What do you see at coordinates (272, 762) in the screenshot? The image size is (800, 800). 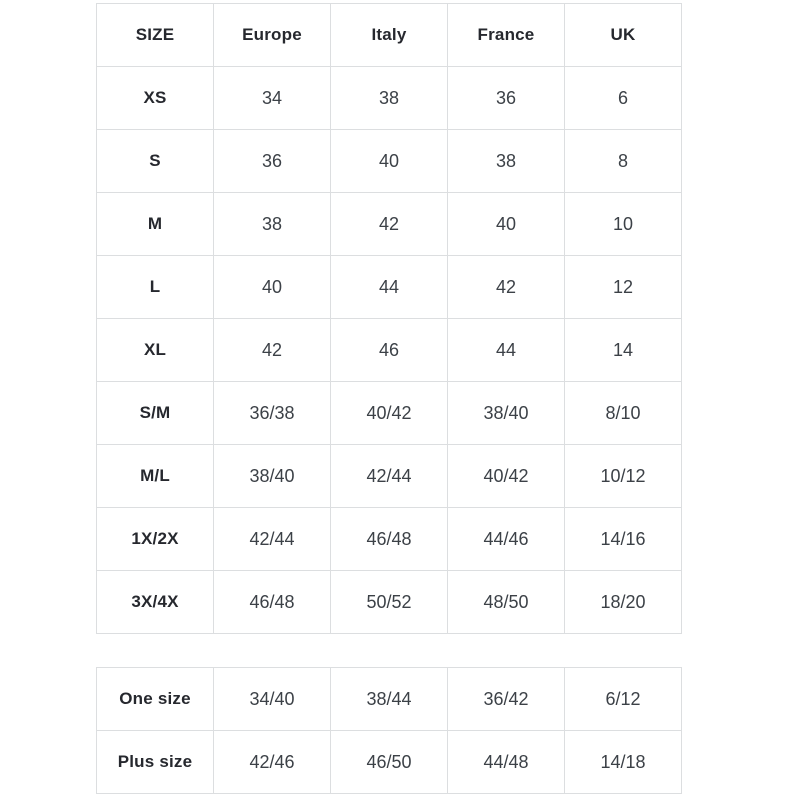 I see `value-cell: 42/46` at bounding box center [272, 762].